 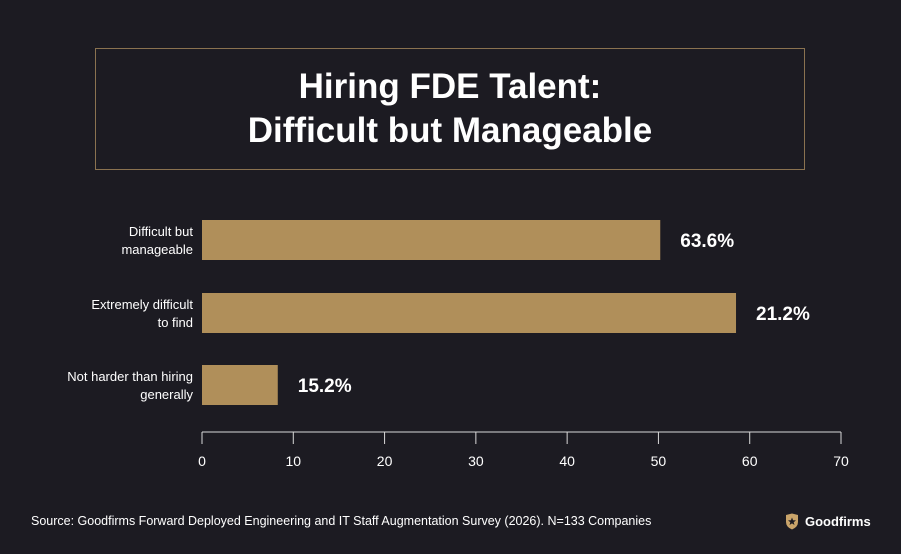 I want to click on brand-logo: Goodfirms, so click(x=827, y=521).